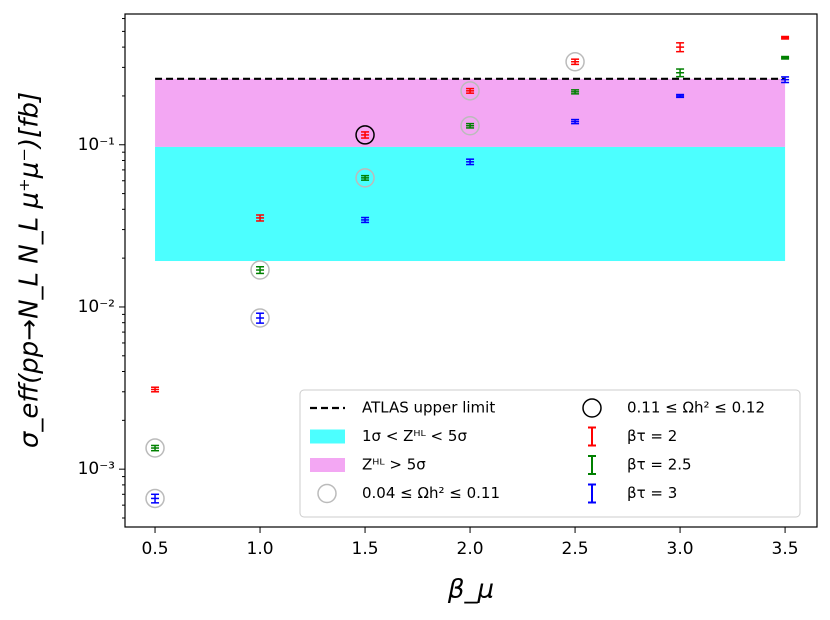 The height and width of the screenshot is (620, 830). Describe the element at coordinates (155, 549) in the screenshot. I see `x-tick-label: 0.5` at that location.